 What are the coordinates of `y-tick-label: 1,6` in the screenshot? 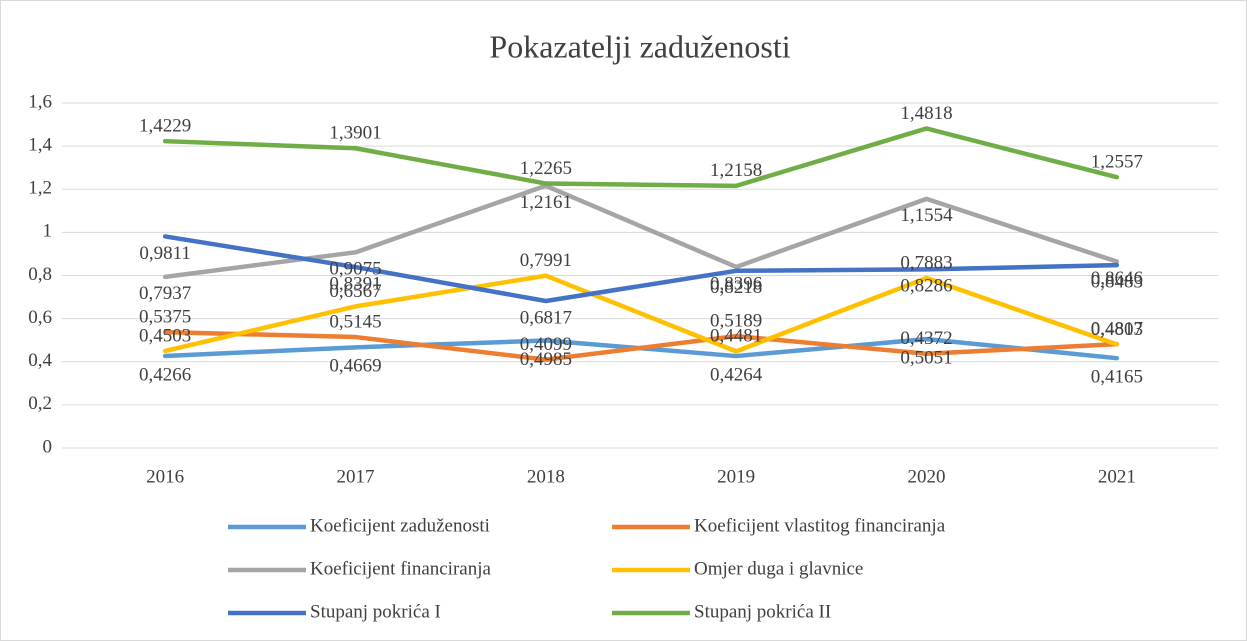 It's located at (40, 101).